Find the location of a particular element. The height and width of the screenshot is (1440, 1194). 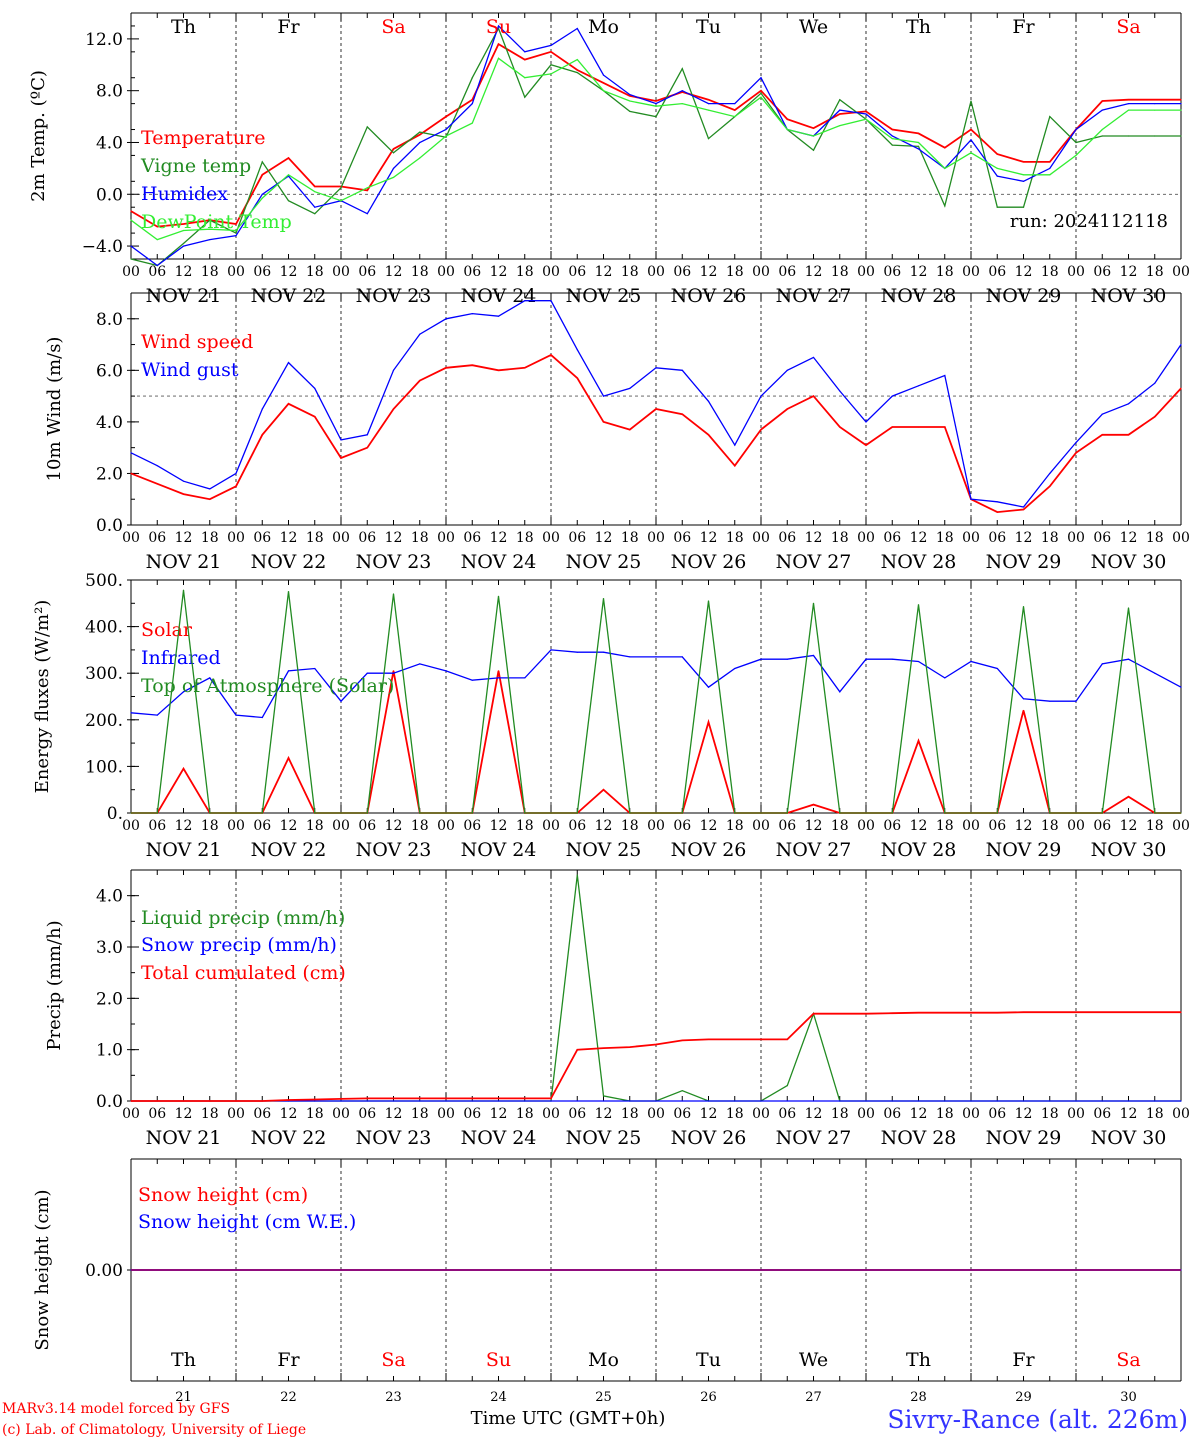

date-label: NOV 26 is located at coordinates (709, 850).